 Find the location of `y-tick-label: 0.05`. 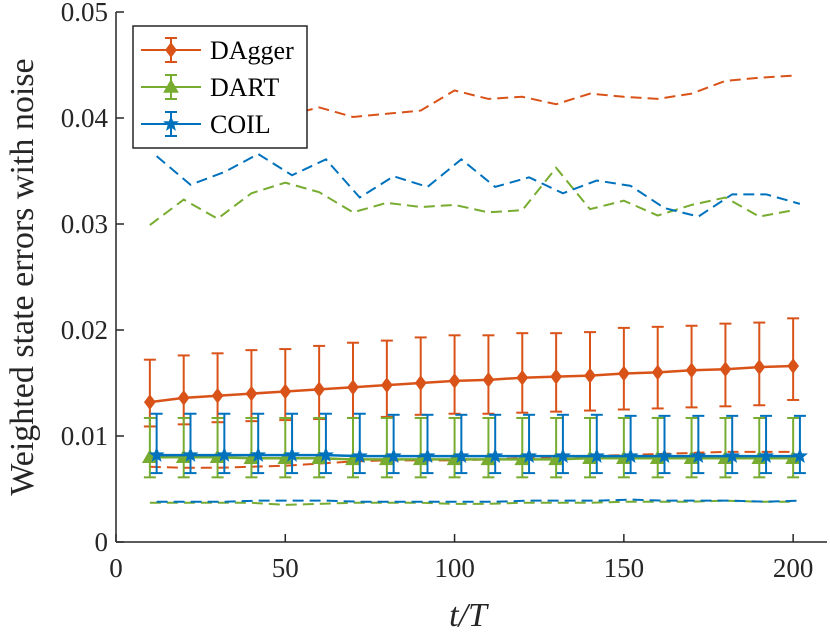

y-tick-label: 0.05 is located at coordinates (84, 13).